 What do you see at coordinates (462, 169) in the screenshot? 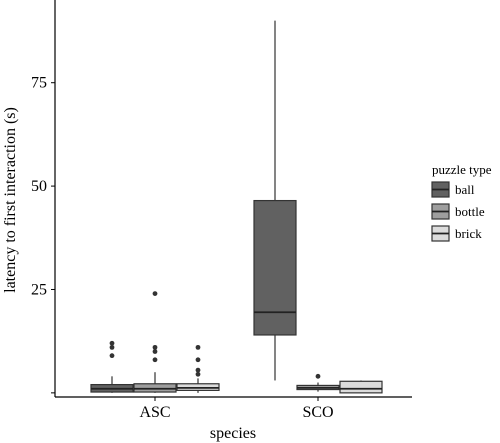
I see `legend-title: puzzle type` at bounding box center [462, 169].